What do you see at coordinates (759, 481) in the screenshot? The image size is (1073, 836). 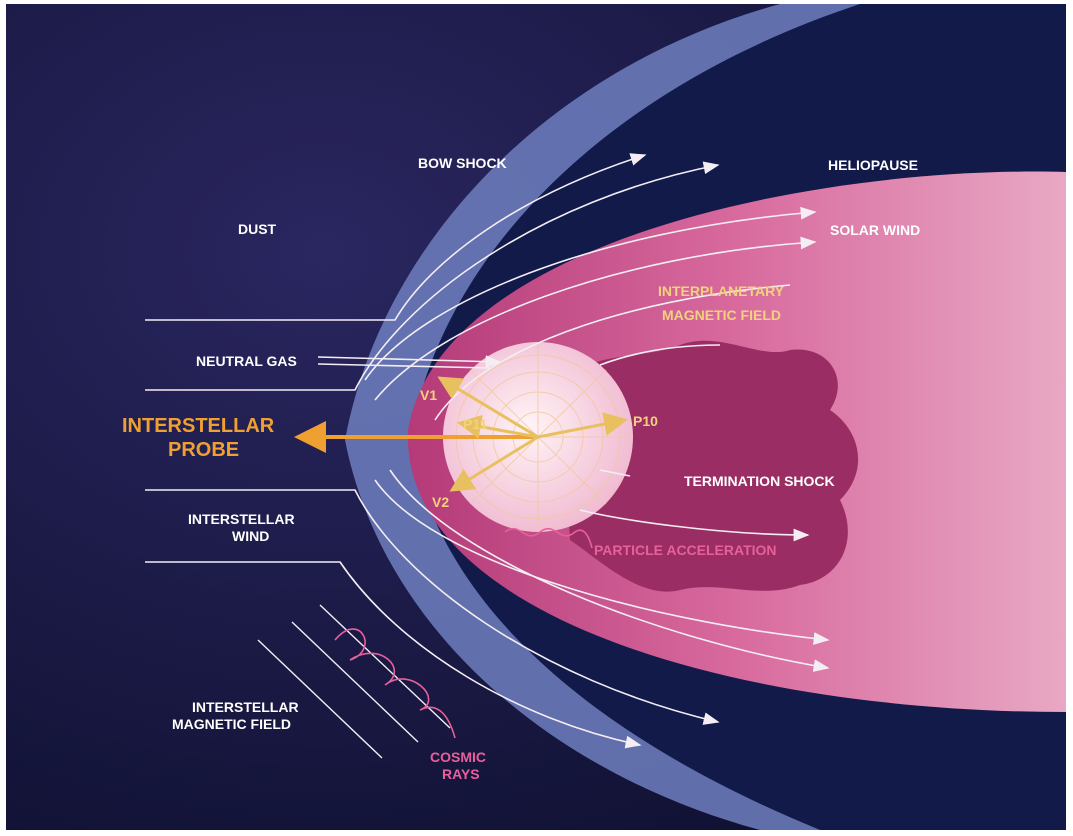 I see `label: TERMINATION SHOCK` at bounding box center [759, 481].